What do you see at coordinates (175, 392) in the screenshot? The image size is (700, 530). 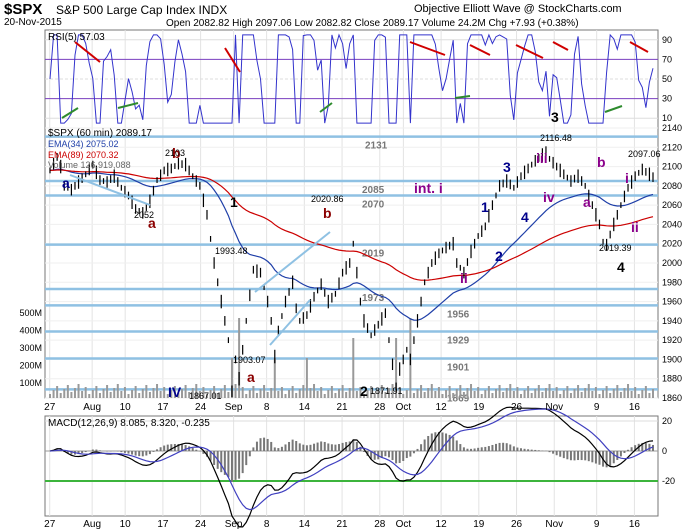 I see `elliott-wave-label: IV` at bounding box center [175, 392].